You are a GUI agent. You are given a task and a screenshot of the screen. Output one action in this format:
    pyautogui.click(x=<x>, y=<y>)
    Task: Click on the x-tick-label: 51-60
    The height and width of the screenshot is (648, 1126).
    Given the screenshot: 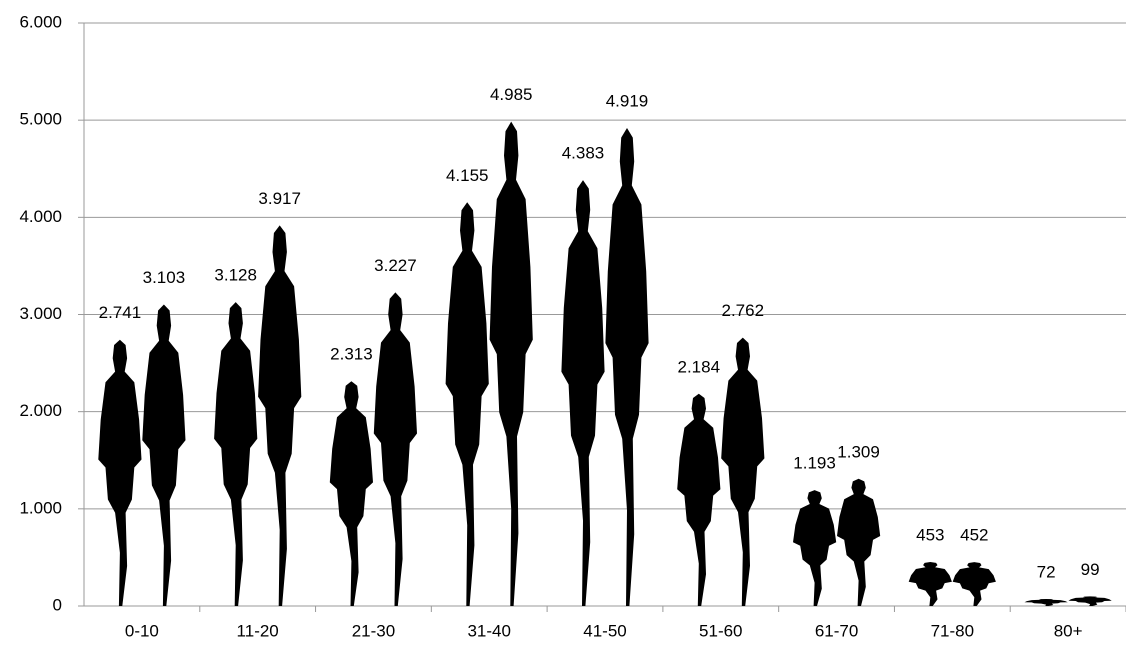 What is the action you would take?
    pyautogui.click(x=720, y=630)
    